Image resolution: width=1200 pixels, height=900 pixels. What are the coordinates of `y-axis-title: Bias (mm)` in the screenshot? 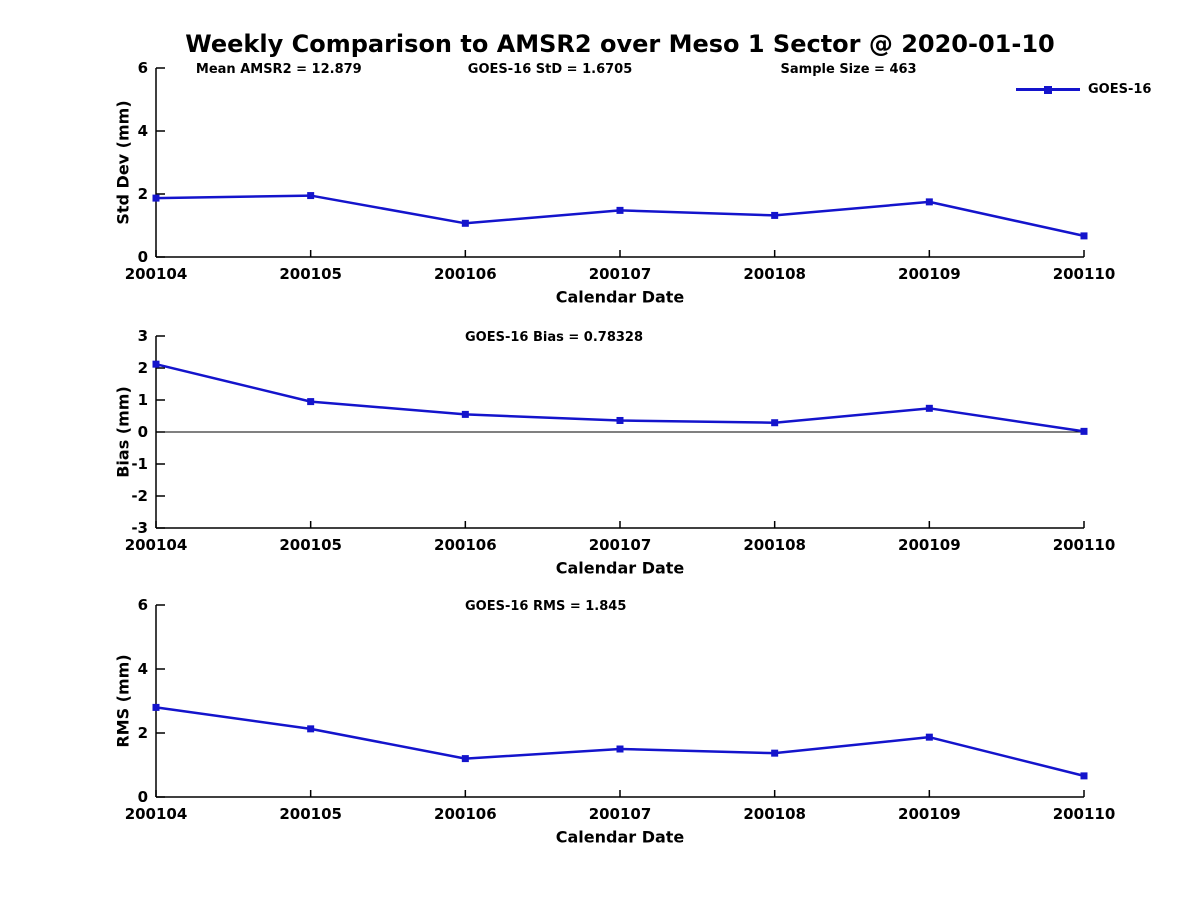 It's located at (123, 432).